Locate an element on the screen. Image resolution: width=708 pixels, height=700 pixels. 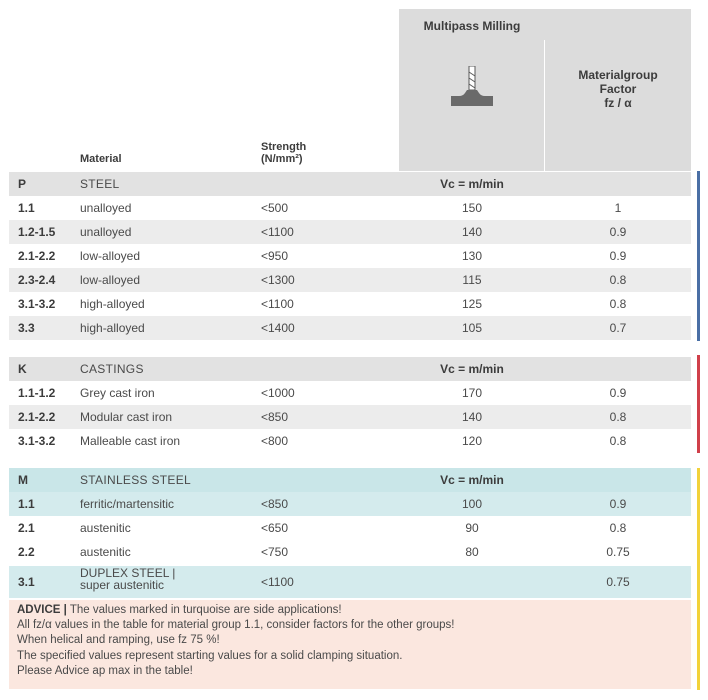
factor-title-line: Factor is located at coordinates (618, 89).